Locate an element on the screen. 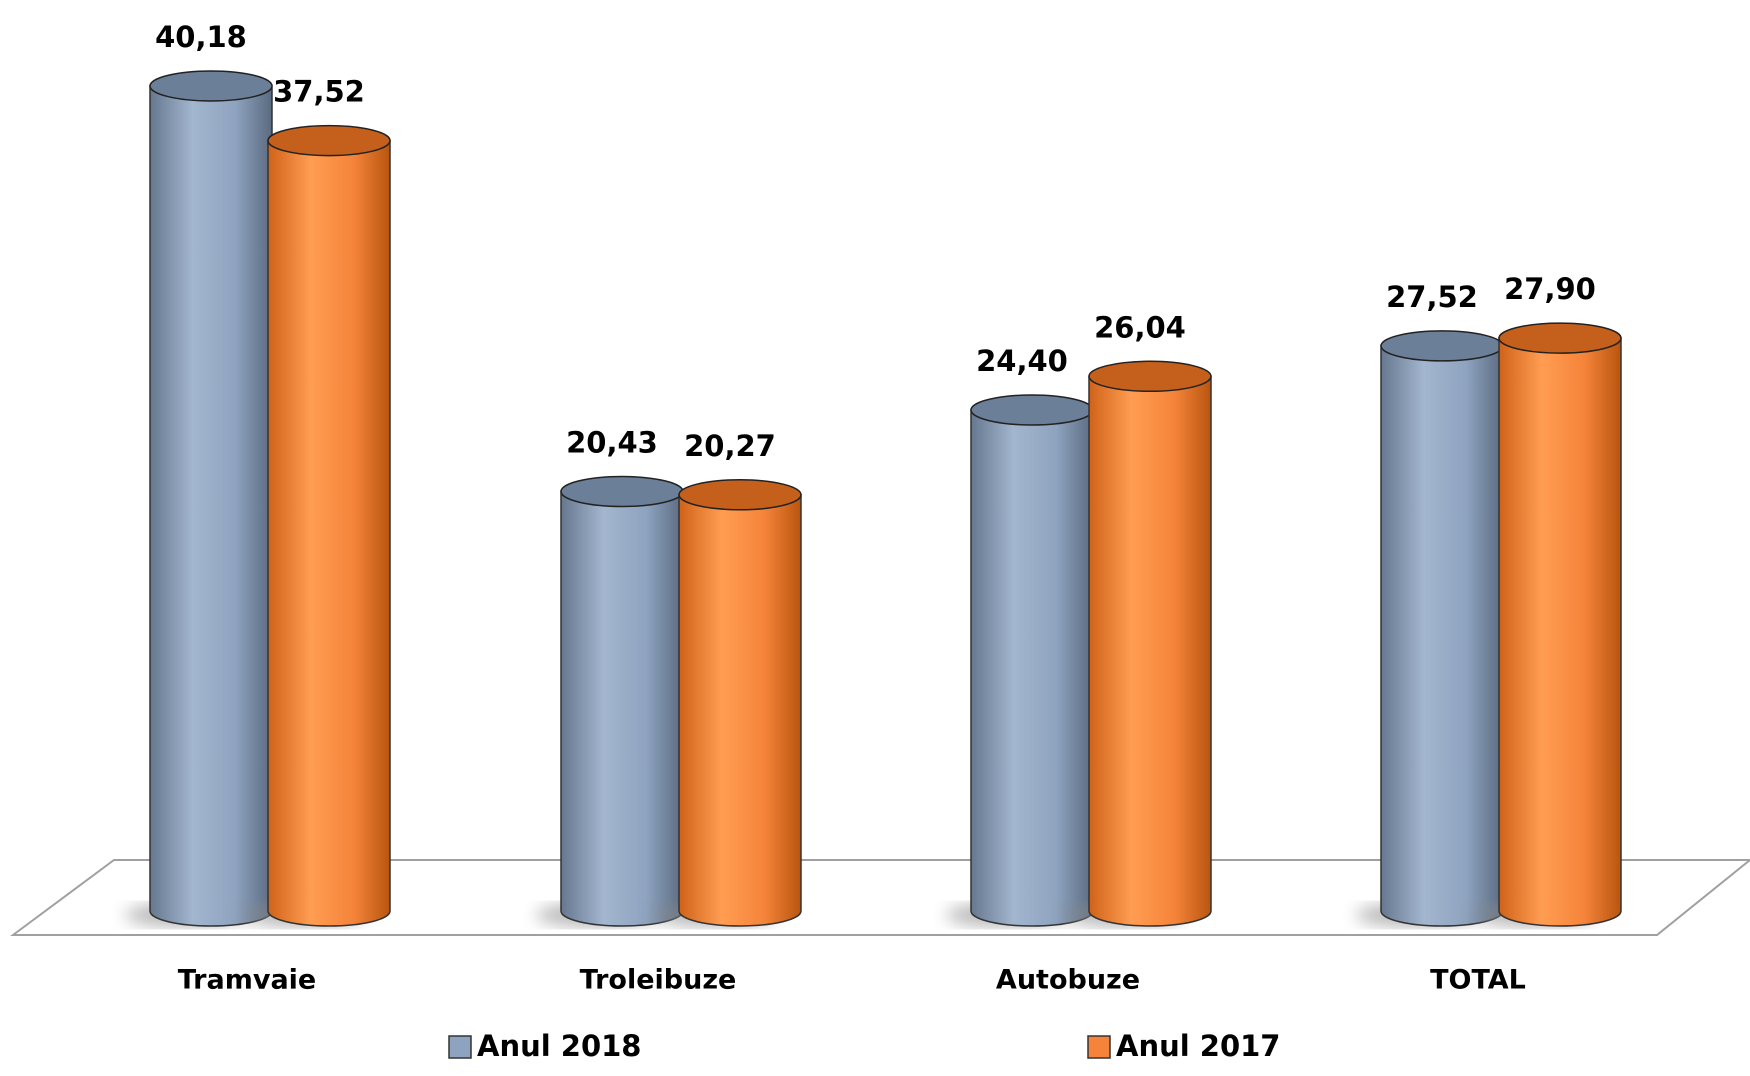 The height and width of the screenshot is (1076, 1750). legend-label: Anul 2018 is located at coordinates (559, 1046).